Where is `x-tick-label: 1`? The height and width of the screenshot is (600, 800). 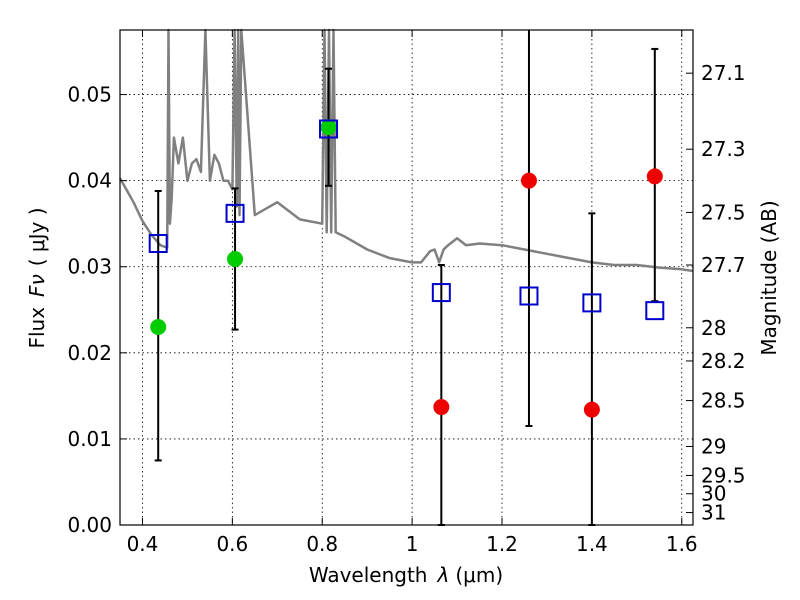 x-tick-label: 1 is located at coordinates (412, 544).